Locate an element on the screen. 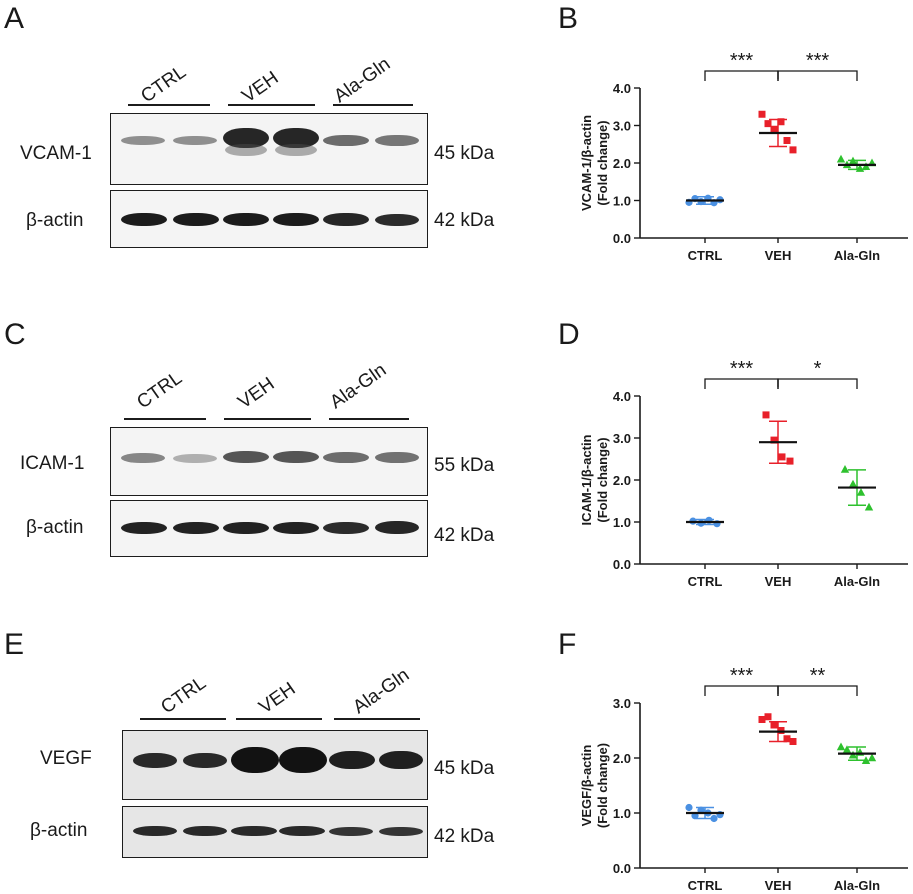 Image resolution: width=913 pixels, height=894 pixels. y-axis-label: ICAM-1/β-actin is located at coordinates (586, 479).